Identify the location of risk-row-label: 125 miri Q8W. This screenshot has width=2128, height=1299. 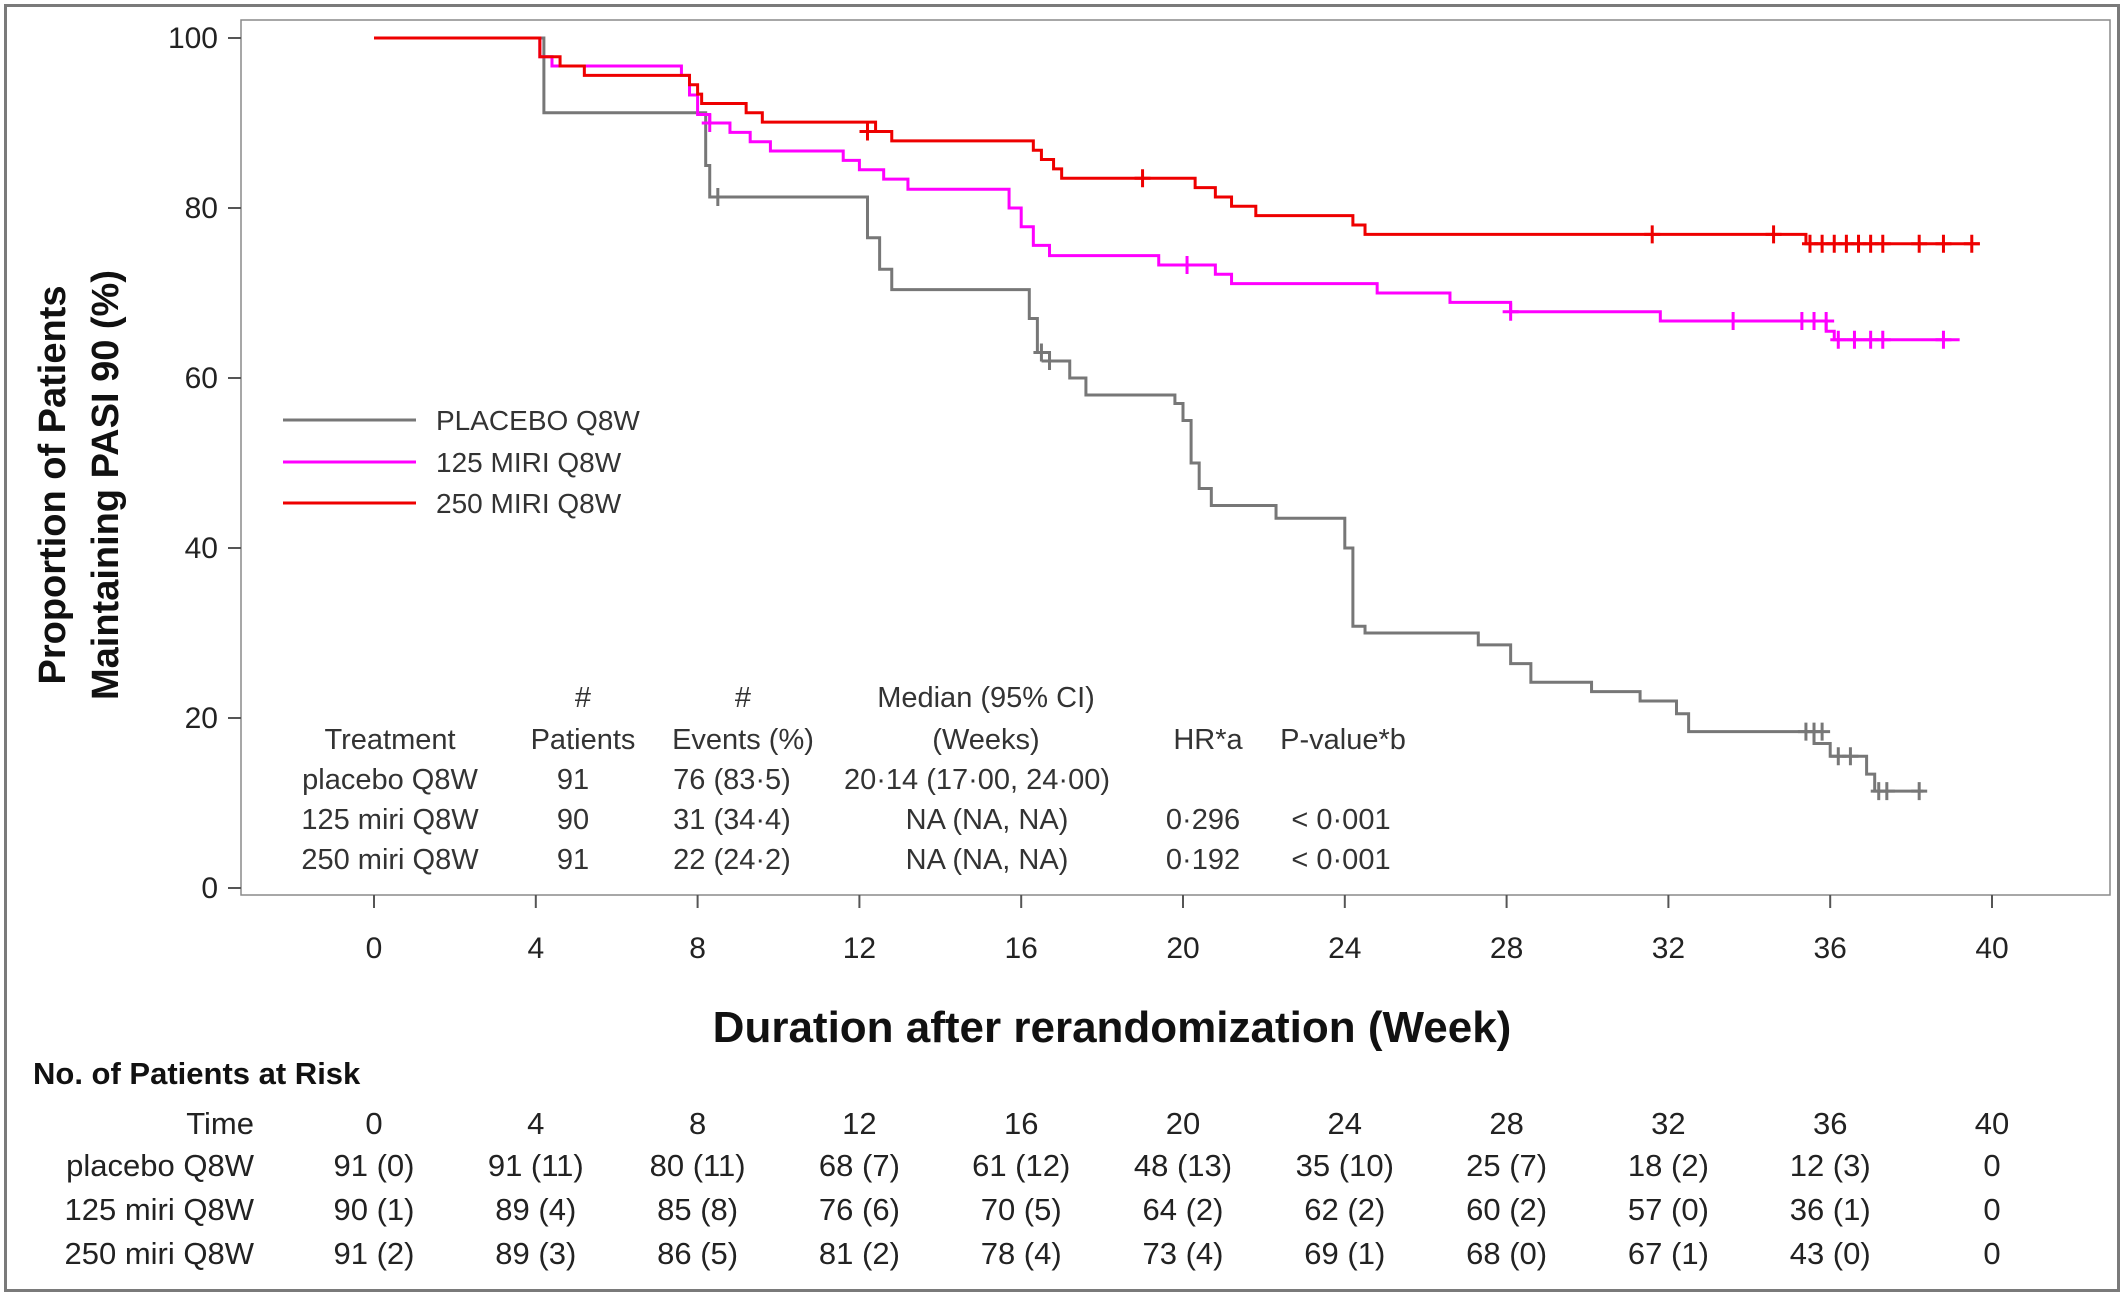
(160, 1209).